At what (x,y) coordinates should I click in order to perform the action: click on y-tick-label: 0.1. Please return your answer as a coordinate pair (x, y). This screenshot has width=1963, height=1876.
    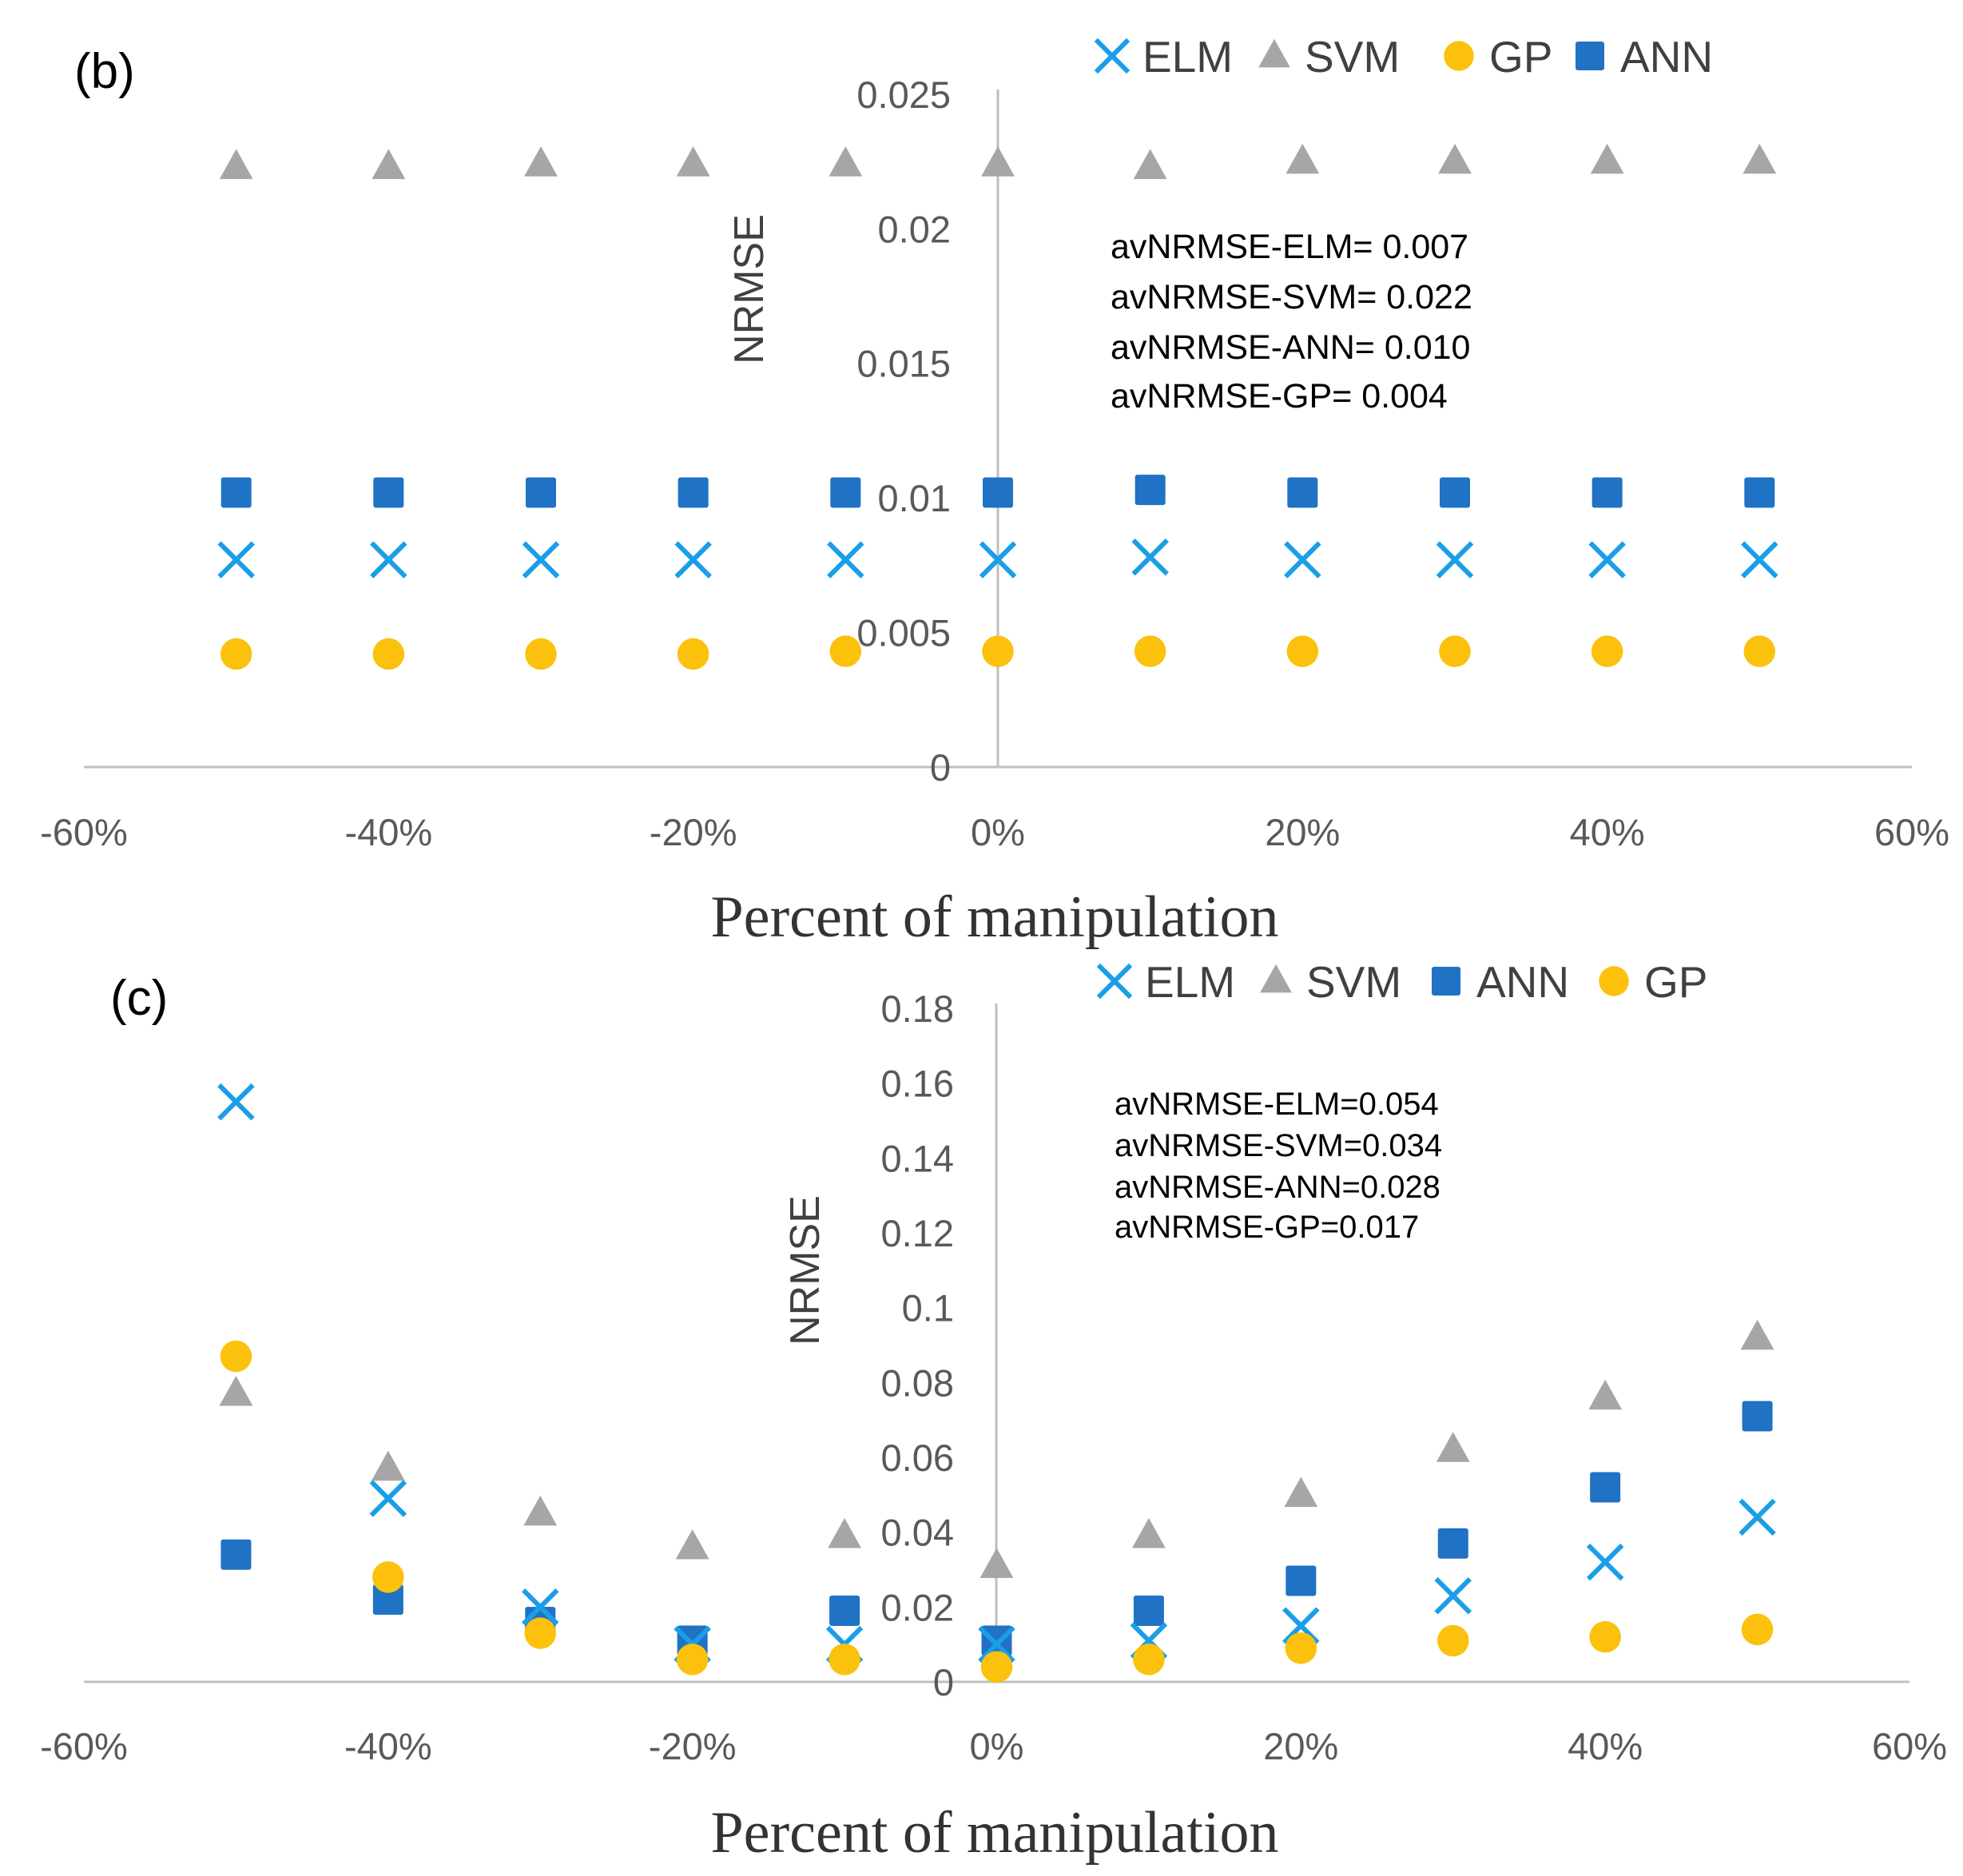
    Looking at the image, I should click on (928, 1308).